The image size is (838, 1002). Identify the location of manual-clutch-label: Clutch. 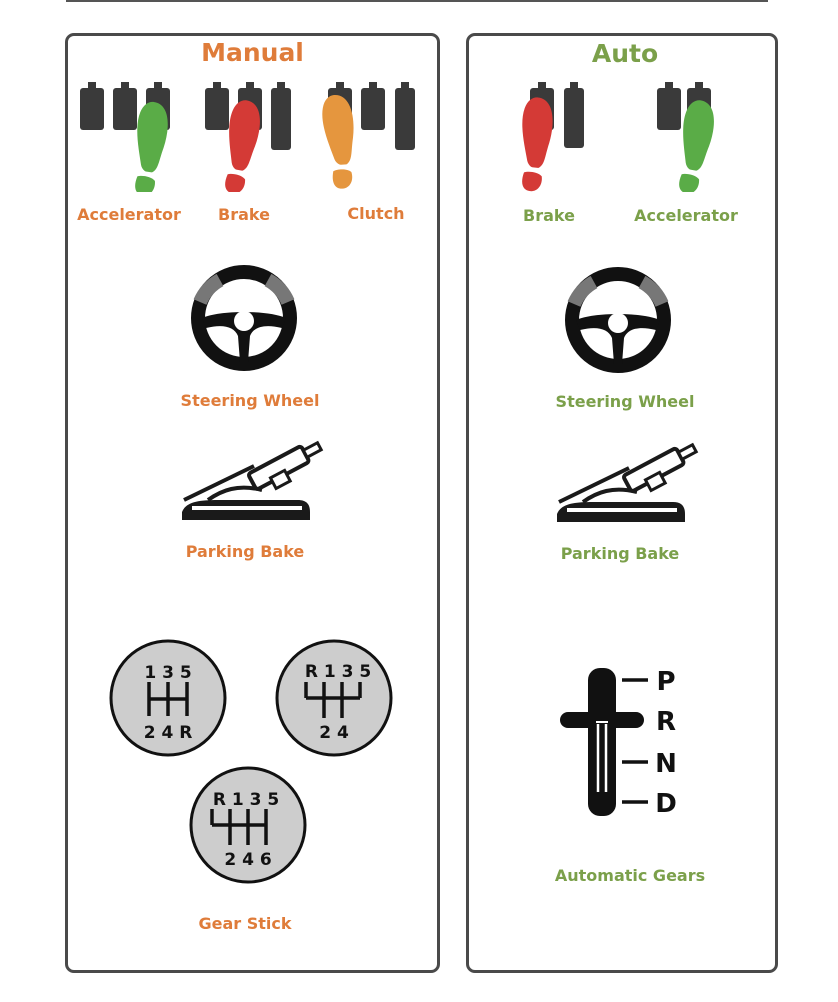
(376, 213).